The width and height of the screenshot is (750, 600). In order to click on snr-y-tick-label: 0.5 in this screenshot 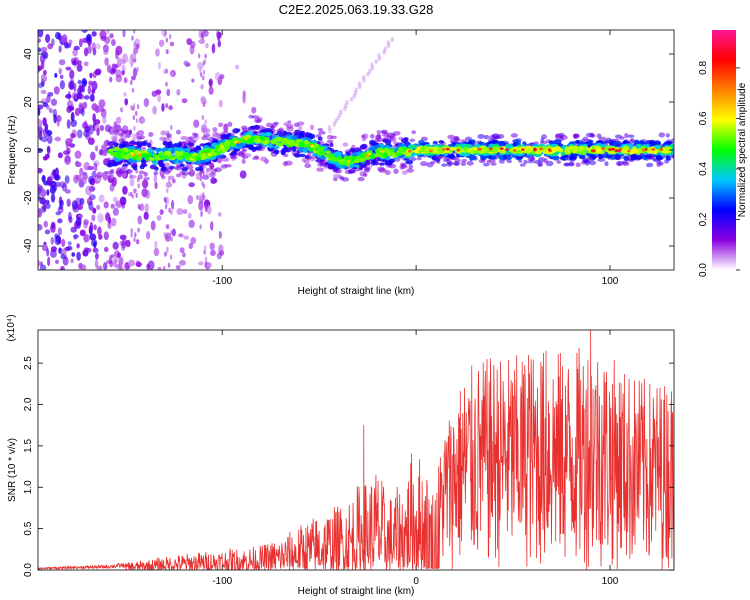, I will do `click(28, 528)`.